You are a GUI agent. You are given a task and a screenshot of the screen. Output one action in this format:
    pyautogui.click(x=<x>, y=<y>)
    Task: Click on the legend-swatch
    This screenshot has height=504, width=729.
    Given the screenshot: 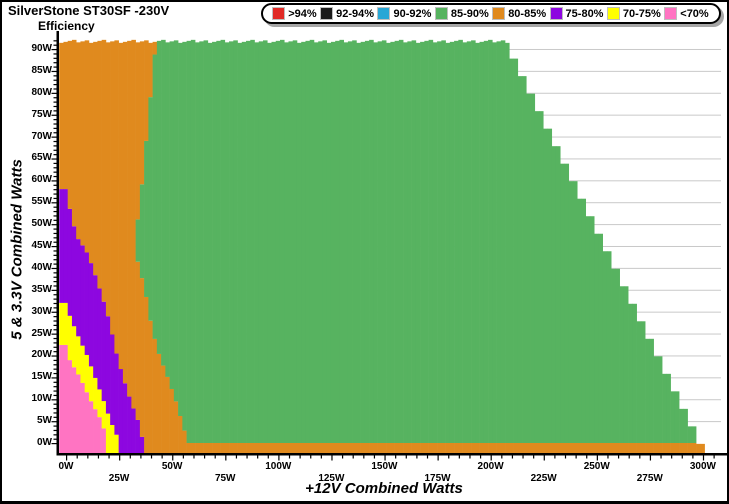 What is the action you would take?
    pyautogui.click(x=556, y=13)
    